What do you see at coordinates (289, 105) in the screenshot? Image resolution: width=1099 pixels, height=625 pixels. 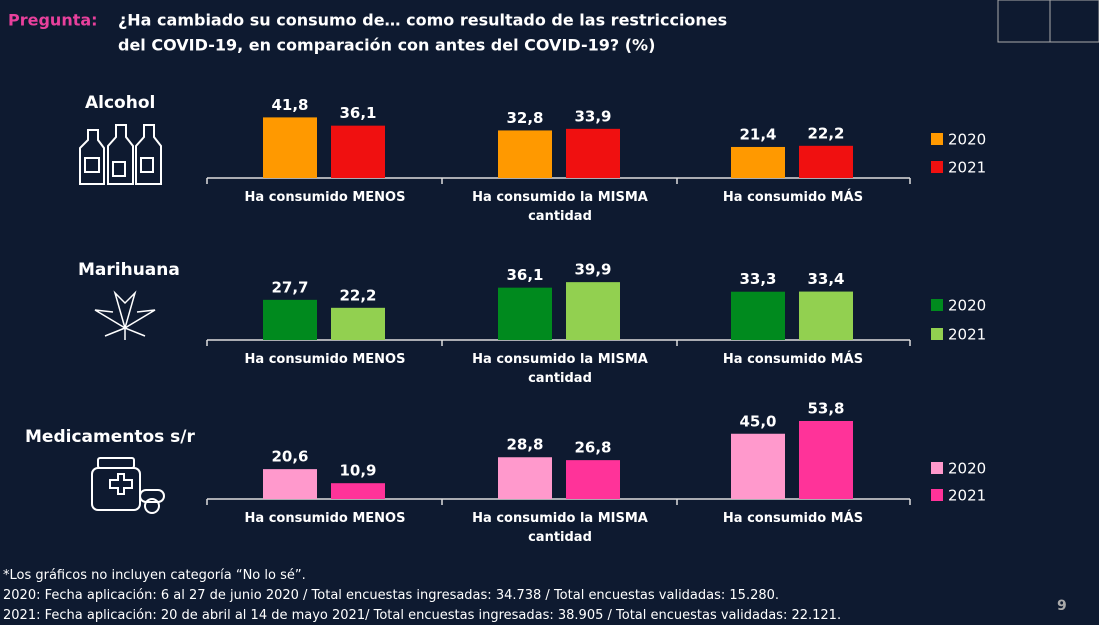 I see `value-label: 41,8` at bounding box center [289, 105].